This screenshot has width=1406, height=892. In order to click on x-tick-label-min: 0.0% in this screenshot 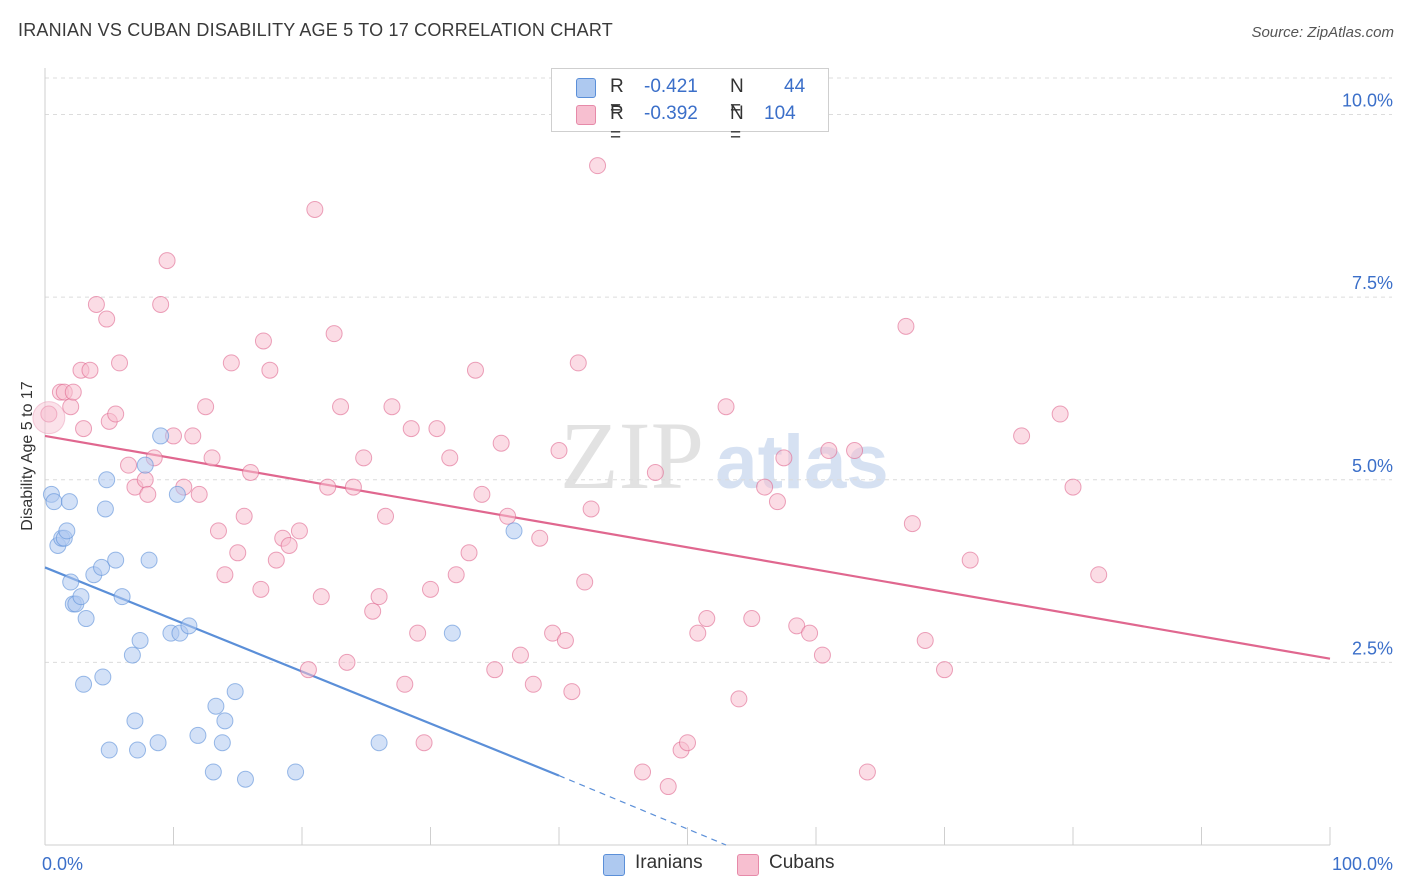, I will do `click(62, 864)`.